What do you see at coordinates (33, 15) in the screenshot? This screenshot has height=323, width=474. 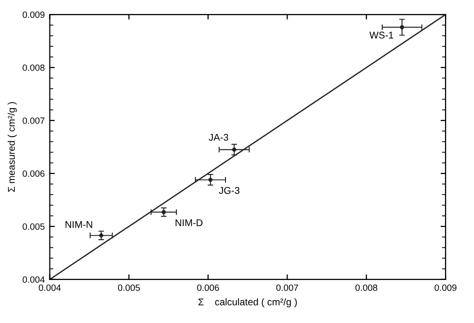 I see `y-tick-label: 0.009` at bounding box center [33, 15].